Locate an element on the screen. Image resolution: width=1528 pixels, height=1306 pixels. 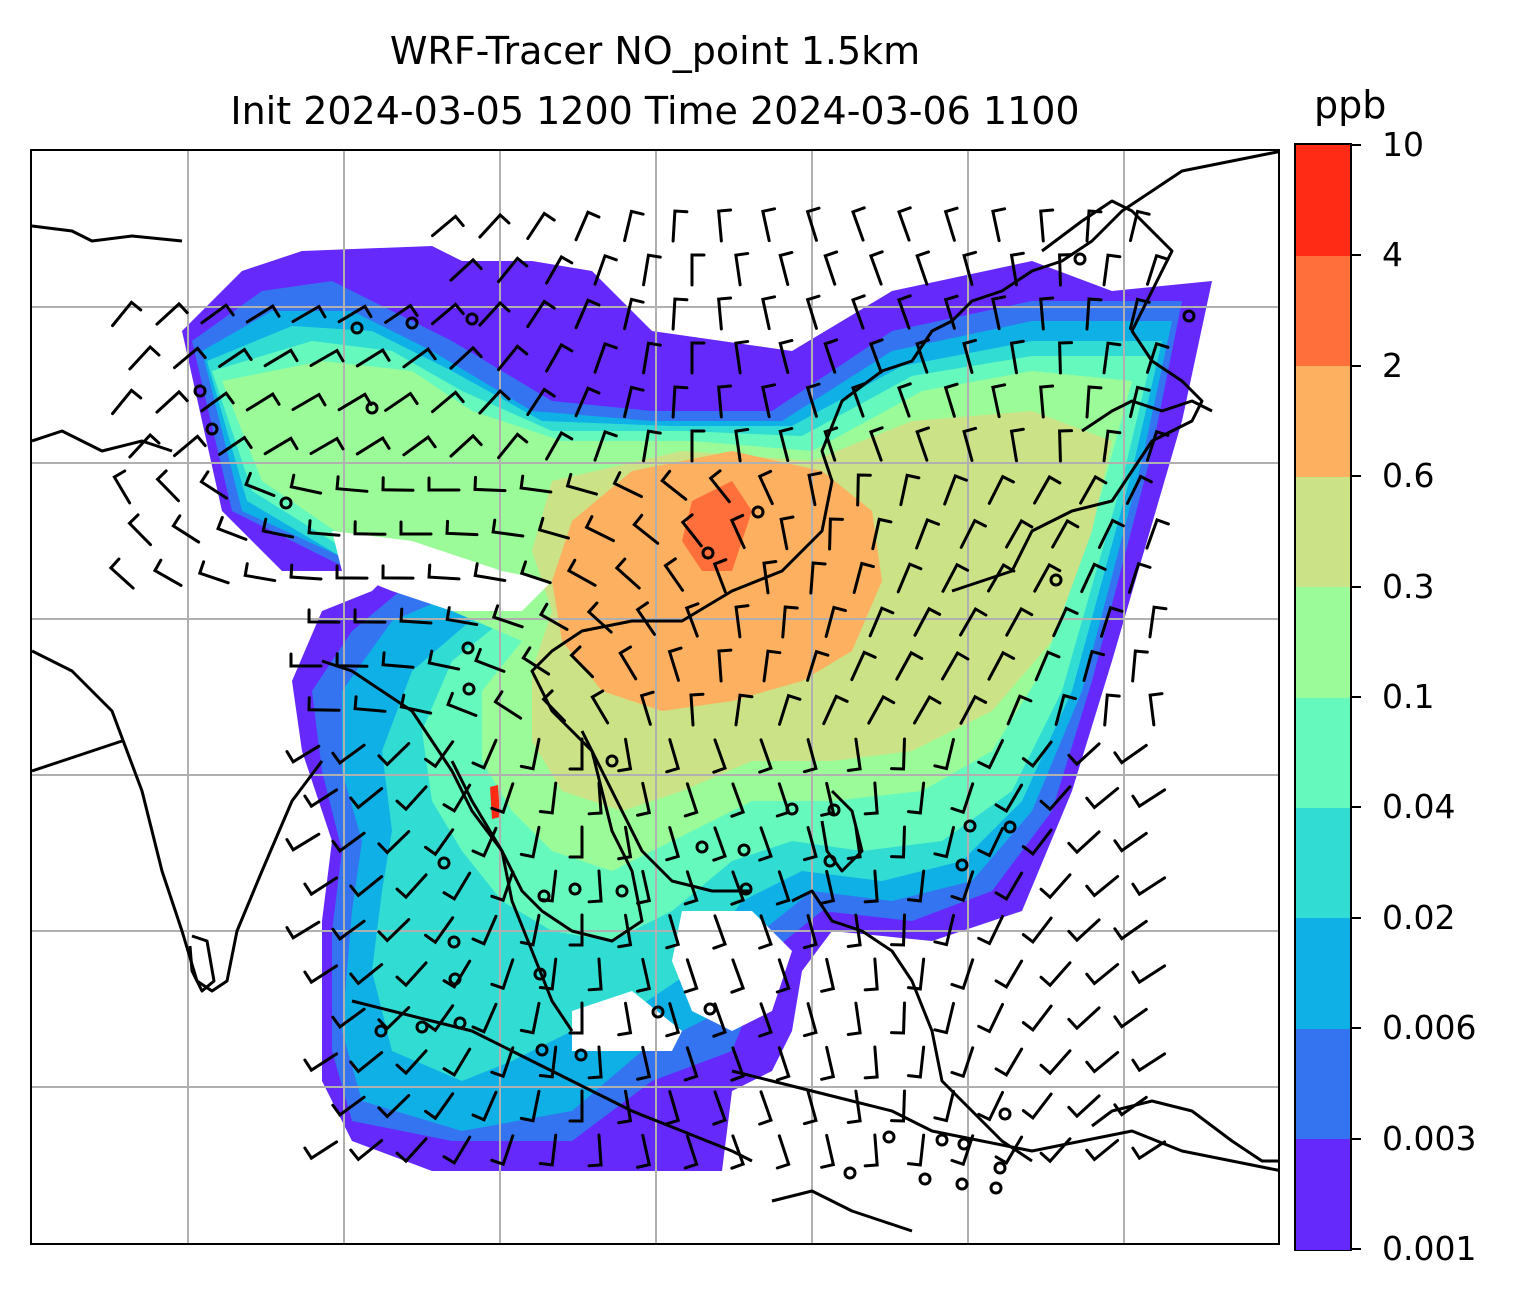
colorbar-tick-label: 10 is located at coordinates (1403, 144).